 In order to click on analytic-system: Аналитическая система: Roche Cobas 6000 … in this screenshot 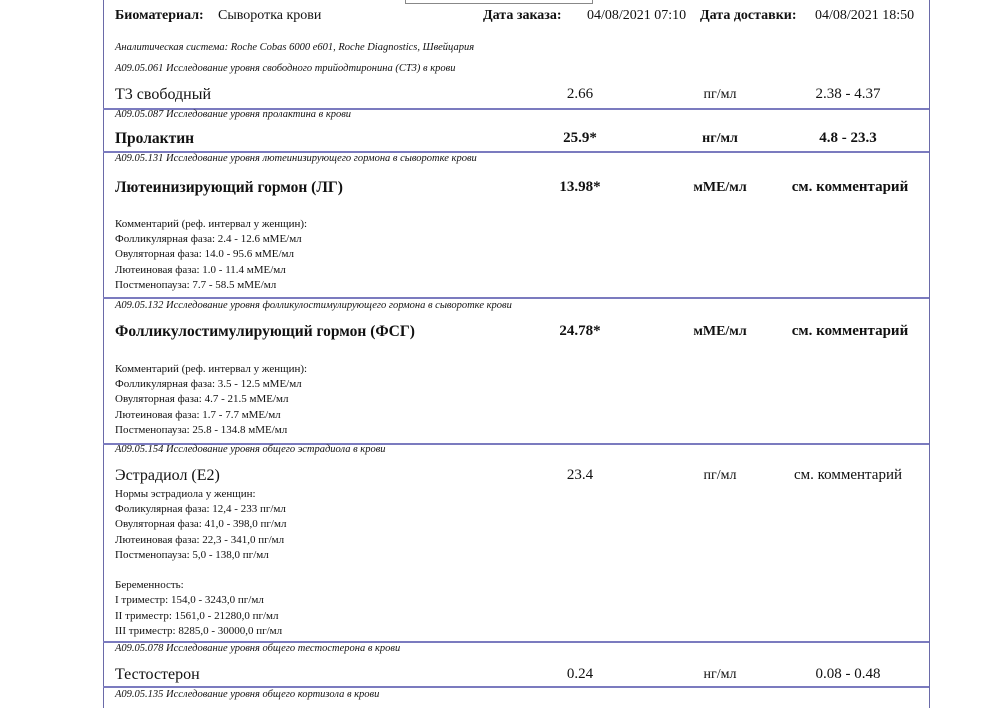, I will do `click(295, 47)`.